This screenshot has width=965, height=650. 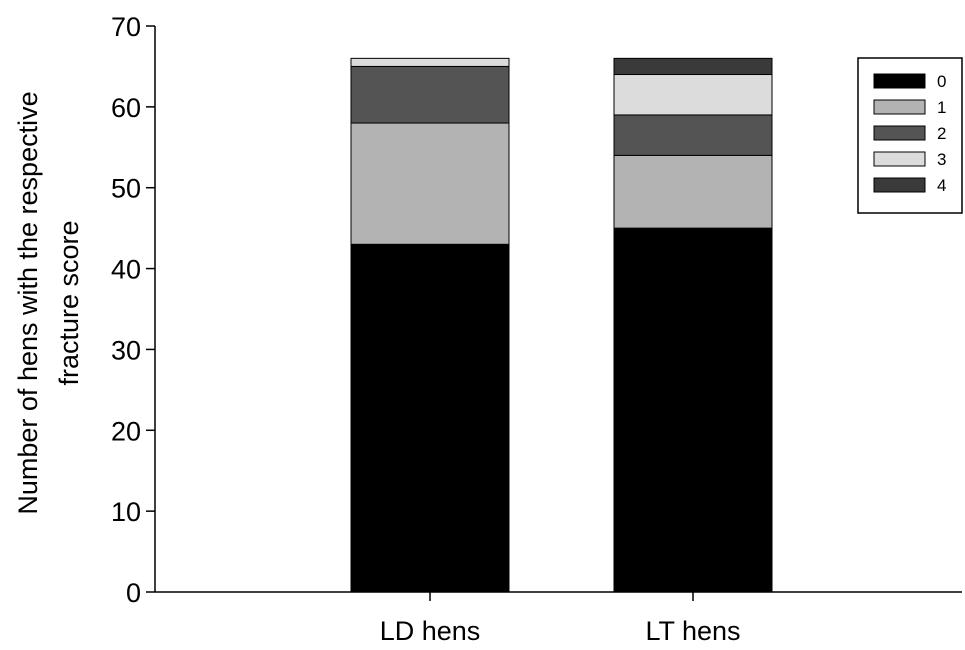 I want to click on x-tick-label: LT hens, so click(x=692, y=631).